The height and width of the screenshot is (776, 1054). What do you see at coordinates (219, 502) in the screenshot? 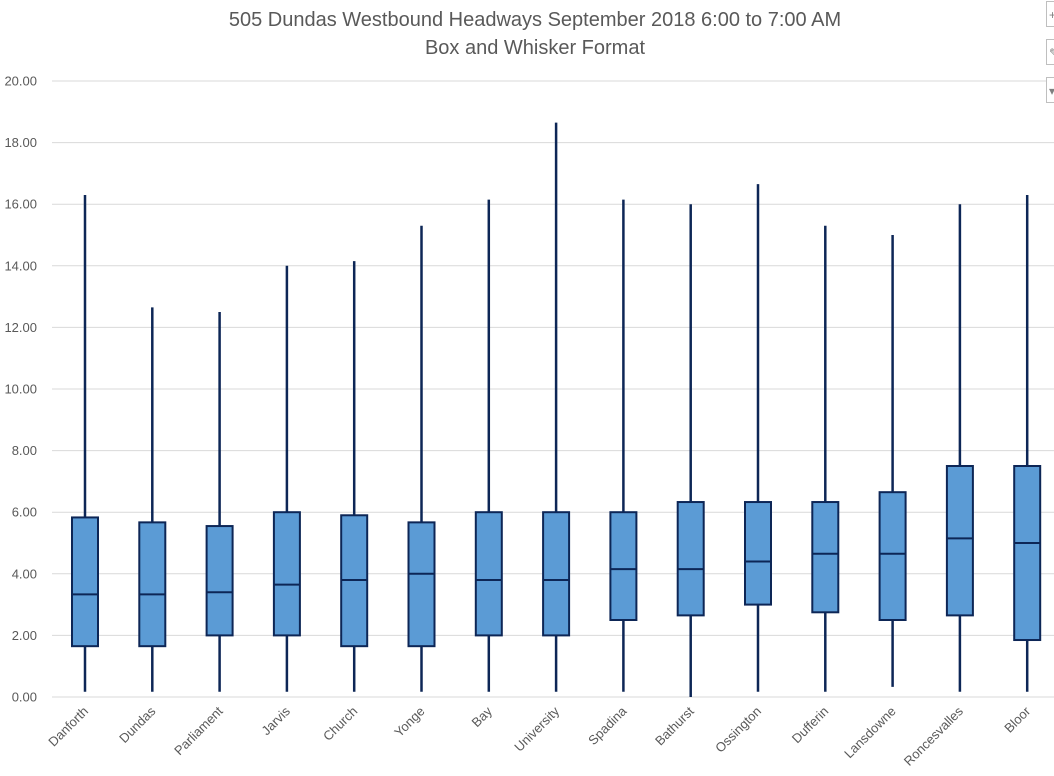
I see `box-parliament` at bounding box center [219, 502].